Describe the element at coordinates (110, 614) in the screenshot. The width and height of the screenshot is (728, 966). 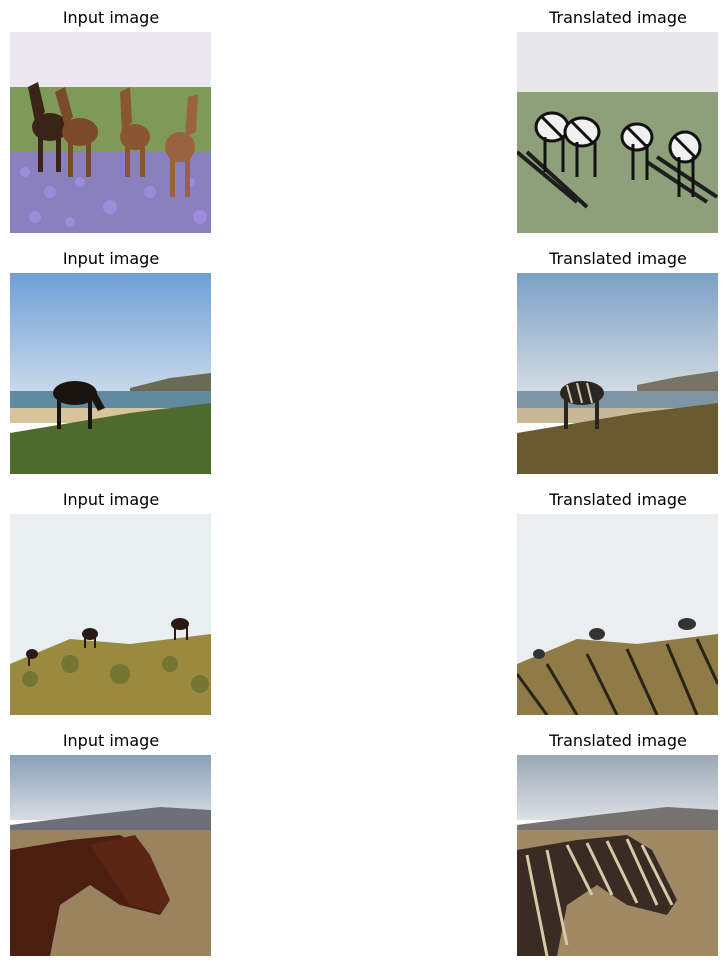
I see `input-image-horses-hill` at that location.